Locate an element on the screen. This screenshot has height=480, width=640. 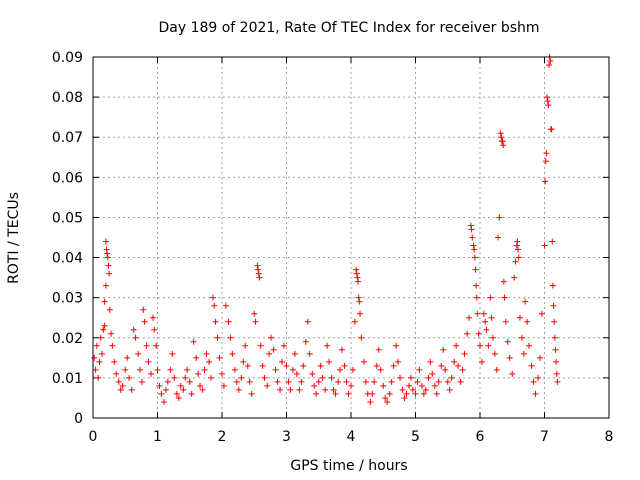
y-tick-label: 0.06 is located at coordinates (67, 178).